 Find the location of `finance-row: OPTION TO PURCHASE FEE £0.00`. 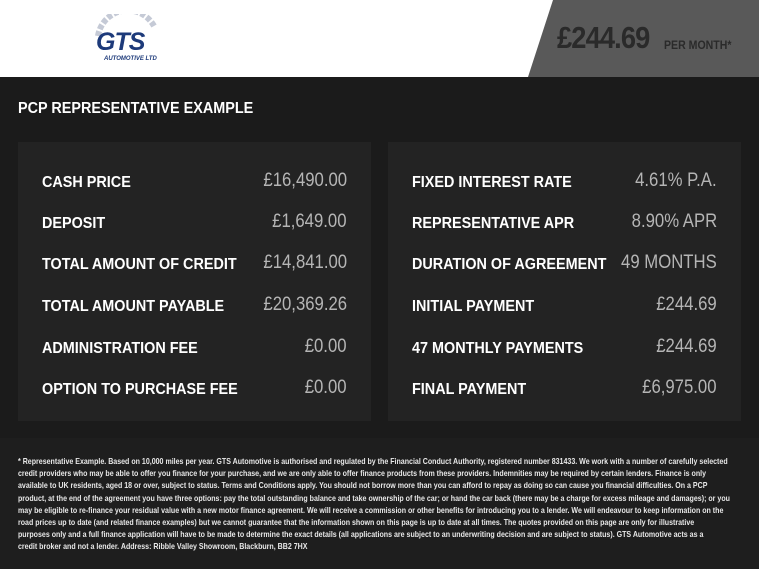

finance-row: OPTION TO PURCHASE FEE £0.00 is located at coordinates (194, 390).